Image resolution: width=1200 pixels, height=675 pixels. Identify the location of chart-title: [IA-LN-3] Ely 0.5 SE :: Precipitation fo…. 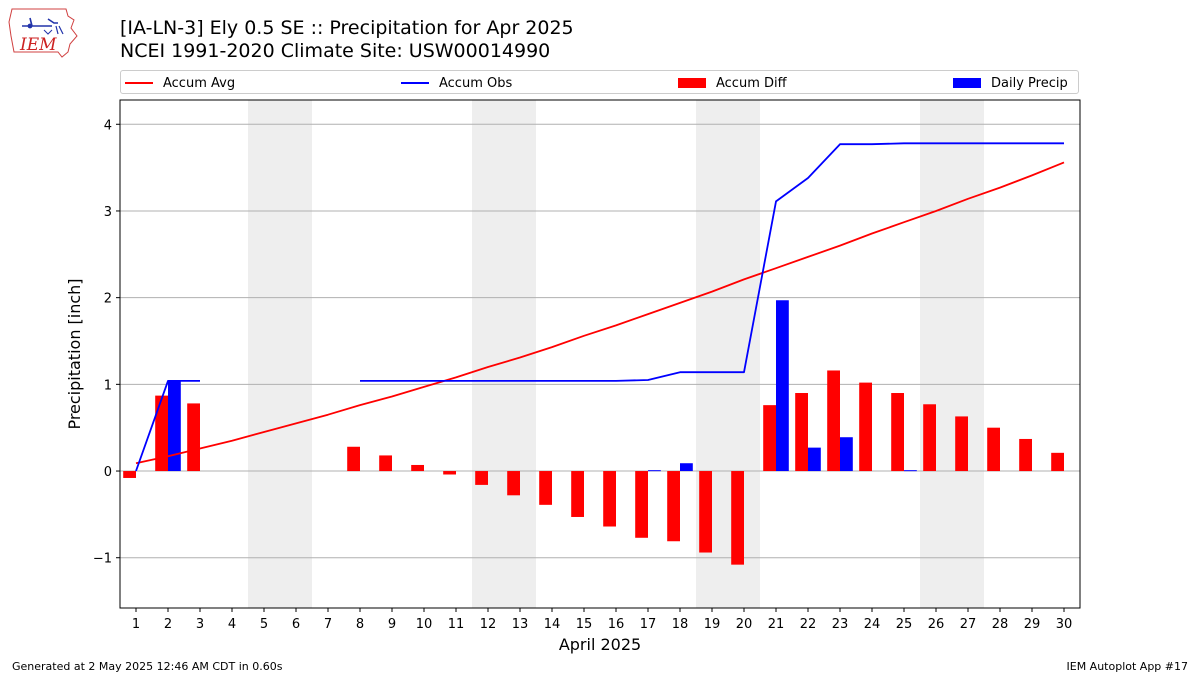
(347, 28).